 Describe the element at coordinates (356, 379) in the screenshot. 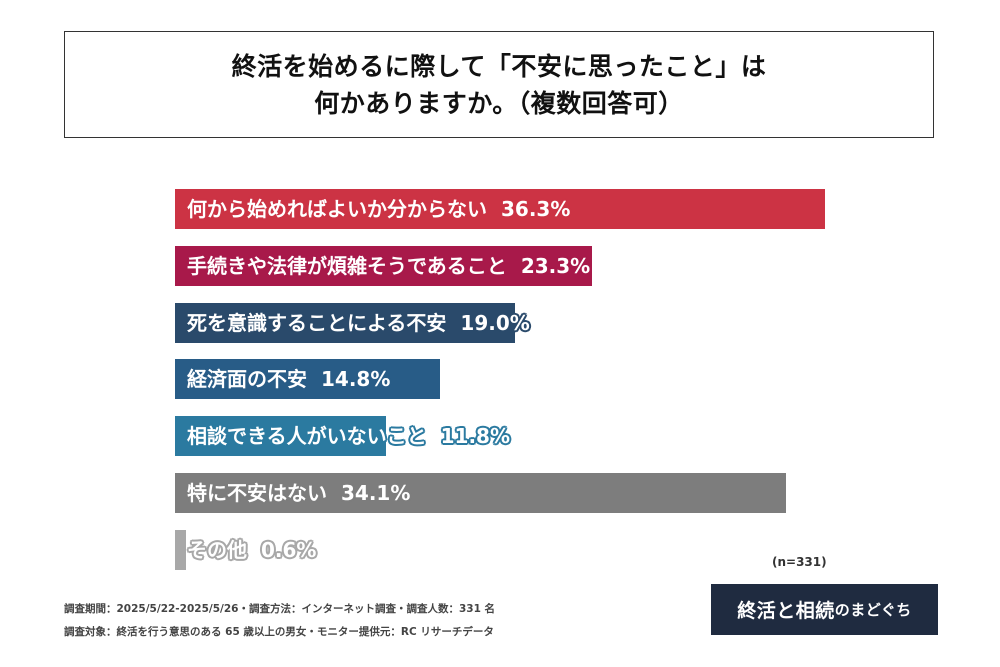

I see `value-label: 14.8%` at that location.